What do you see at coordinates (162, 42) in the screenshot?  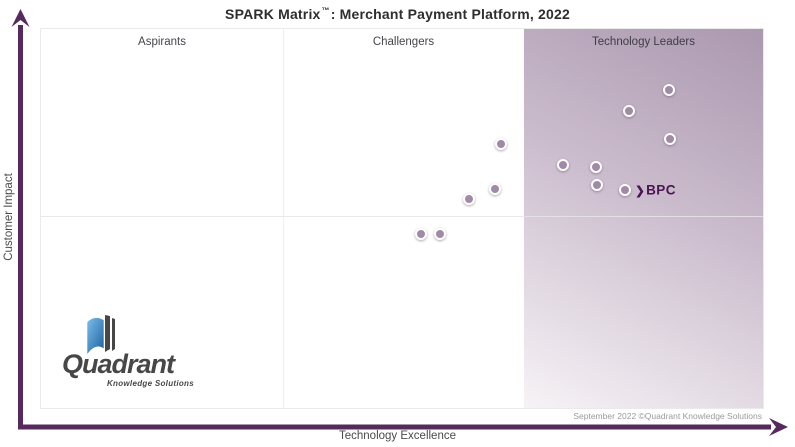 I see `quadrant-label-aspirants: Aspirants` at bounding box center [162, 42].